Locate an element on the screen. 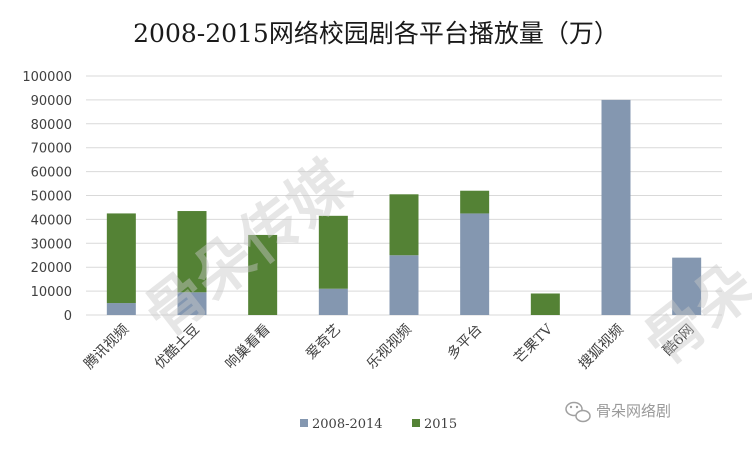 The width and height of the screenshot is (752, 453). y-tick-label: 50000 is located at coordinates (51, 197).